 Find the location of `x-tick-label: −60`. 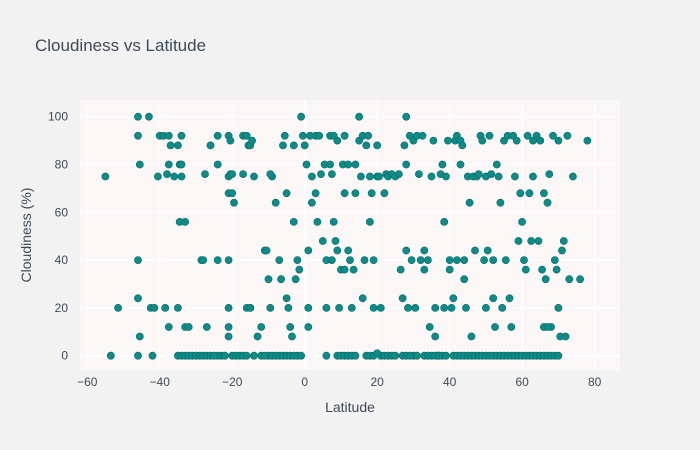

x-tick-label: −60 is located at coordinates (87, 382).